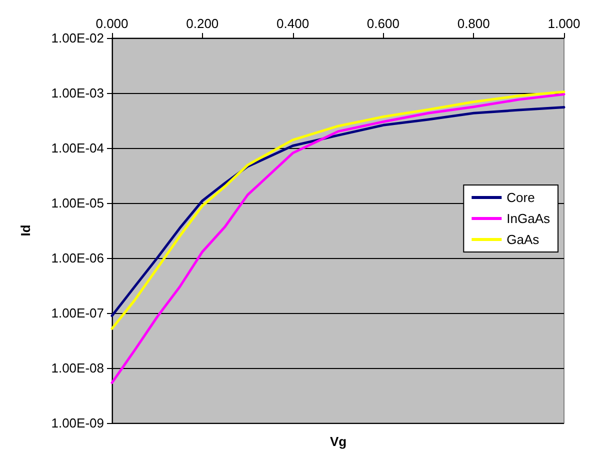 This screenshot has height=456, width=603. I want to click on x-tick-label: 0.200, so click(202, 23).